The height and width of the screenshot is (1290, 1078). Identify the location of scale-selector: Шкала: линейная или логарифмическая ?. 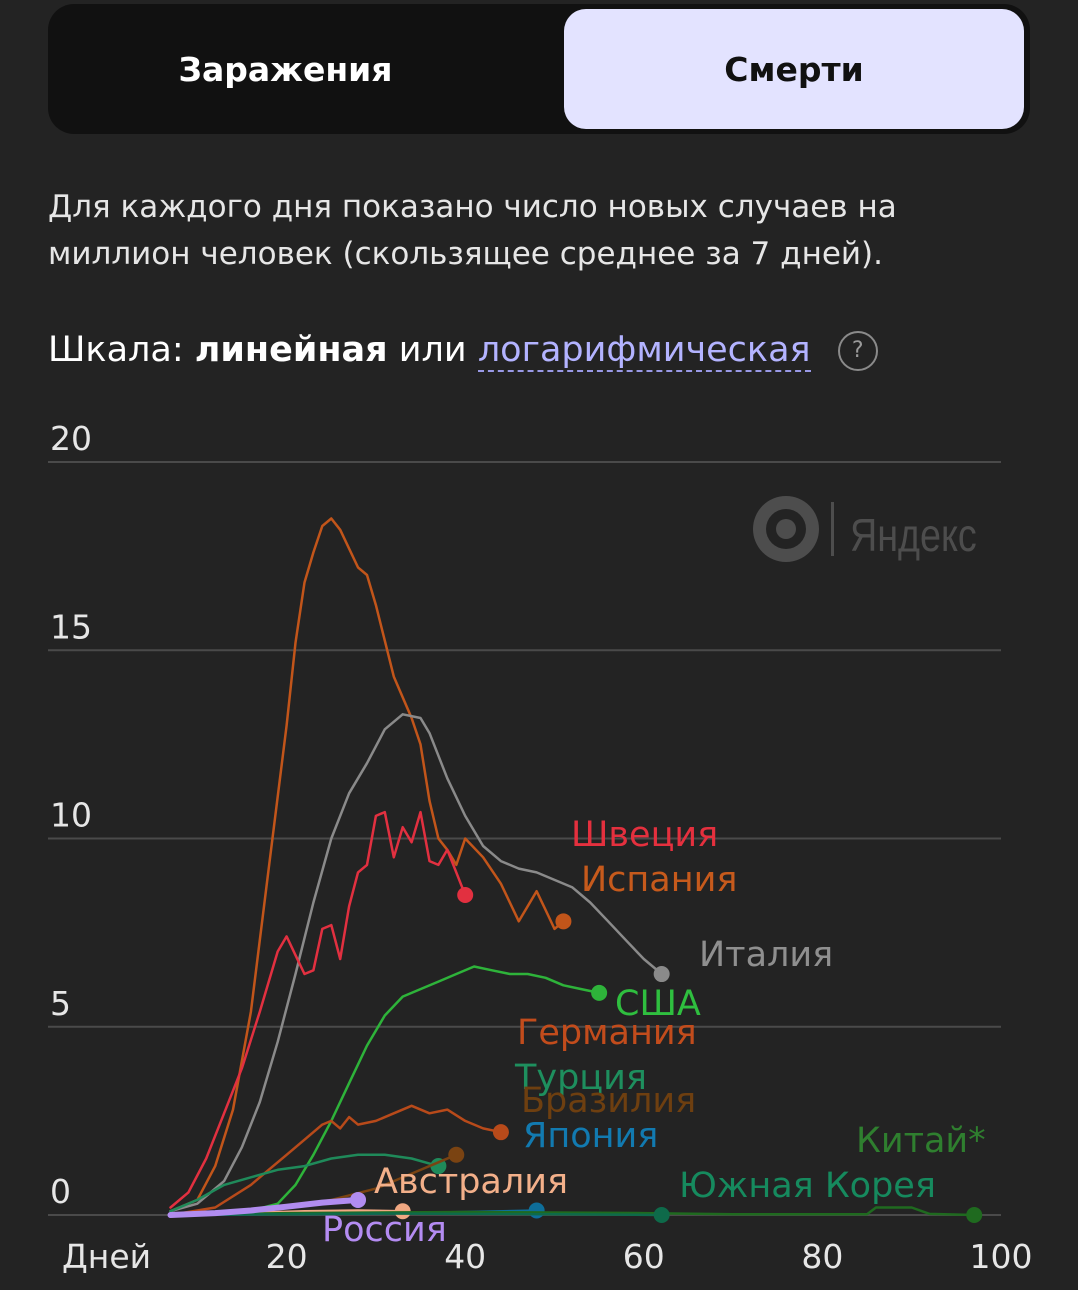
(463, 351).